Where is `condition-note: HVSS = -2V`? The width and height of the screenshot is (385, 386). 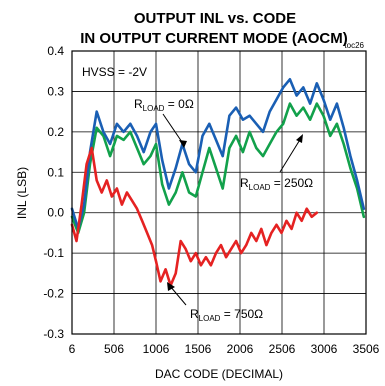 condition-note: HVSS = -2V is located at coordinates (114, 72).